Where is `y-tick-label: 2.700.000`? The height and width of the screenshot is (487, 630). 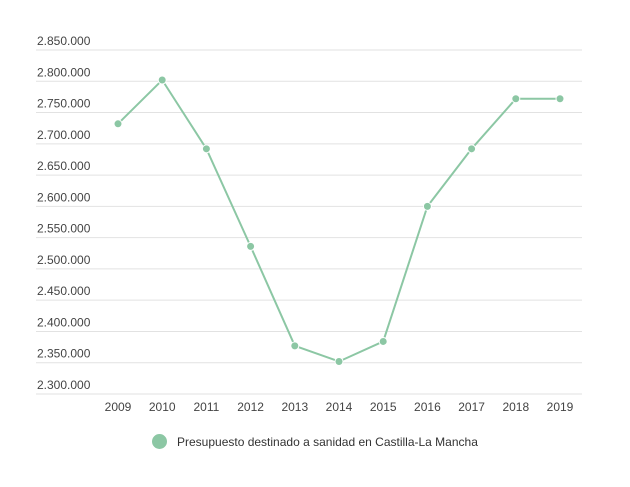 y-tick-label: 2.700.000 is located at coordinates (64, 135).